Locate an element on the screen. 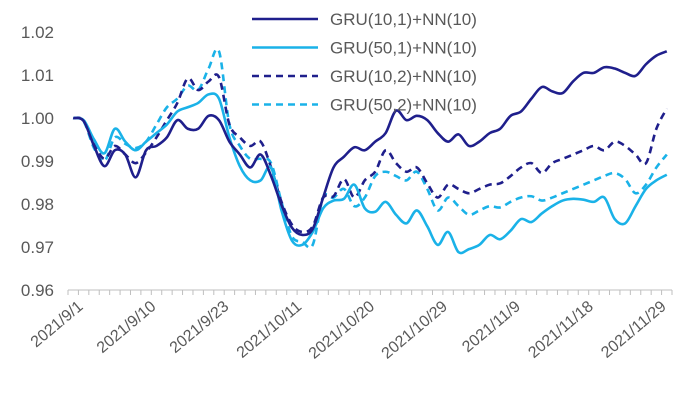  x-tick-label: 2021/9/1 is located at coordinates (57, 324).